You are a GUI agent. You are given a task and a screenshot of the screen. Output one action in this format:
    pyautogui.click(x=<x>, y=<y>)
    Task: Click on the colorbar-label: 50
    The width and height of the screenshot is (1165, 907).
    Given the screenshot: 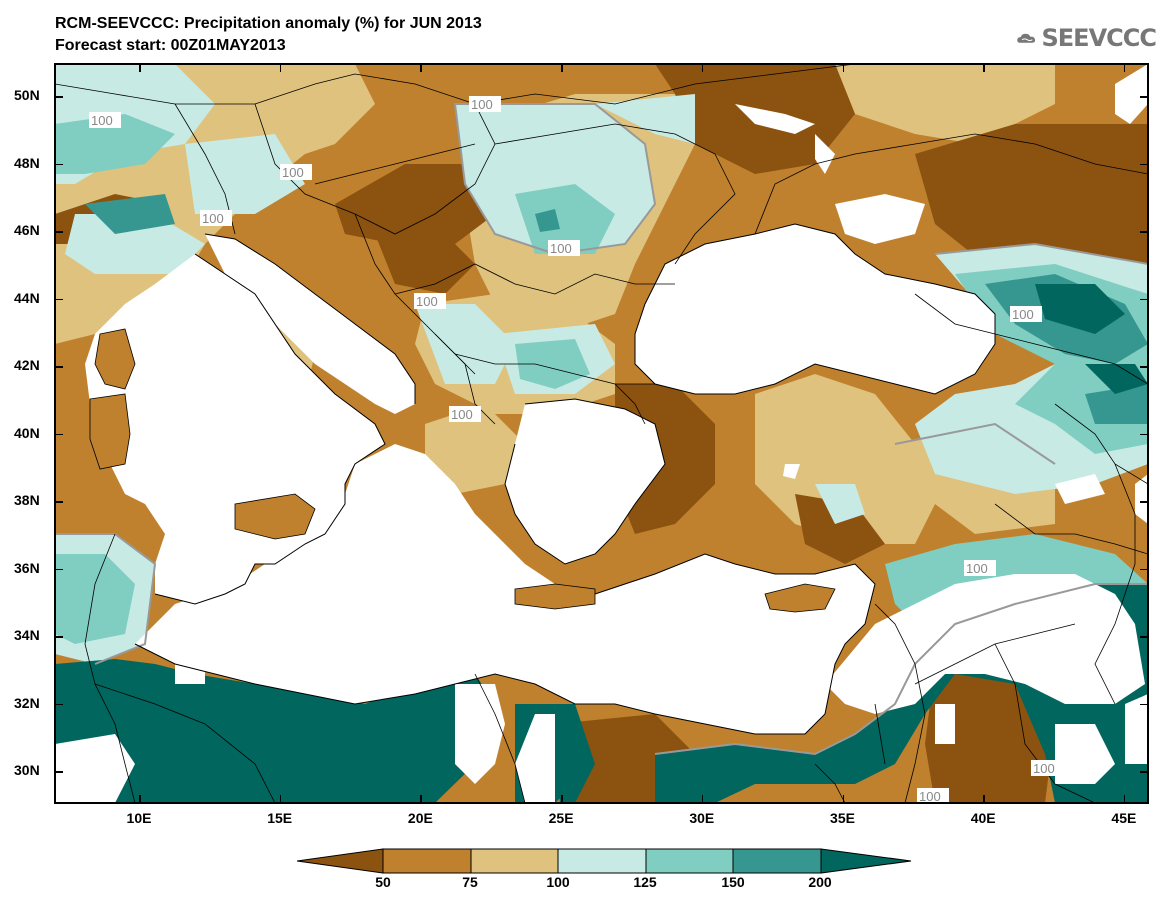 What is the action you would take?
    pyautogui.click(x=383, y=882)
    